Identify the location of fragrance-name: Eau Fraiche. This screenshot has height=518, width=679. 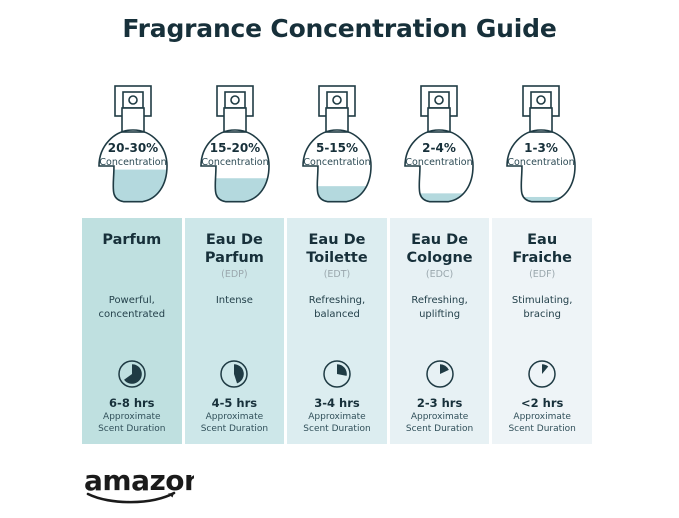
(542, 249).